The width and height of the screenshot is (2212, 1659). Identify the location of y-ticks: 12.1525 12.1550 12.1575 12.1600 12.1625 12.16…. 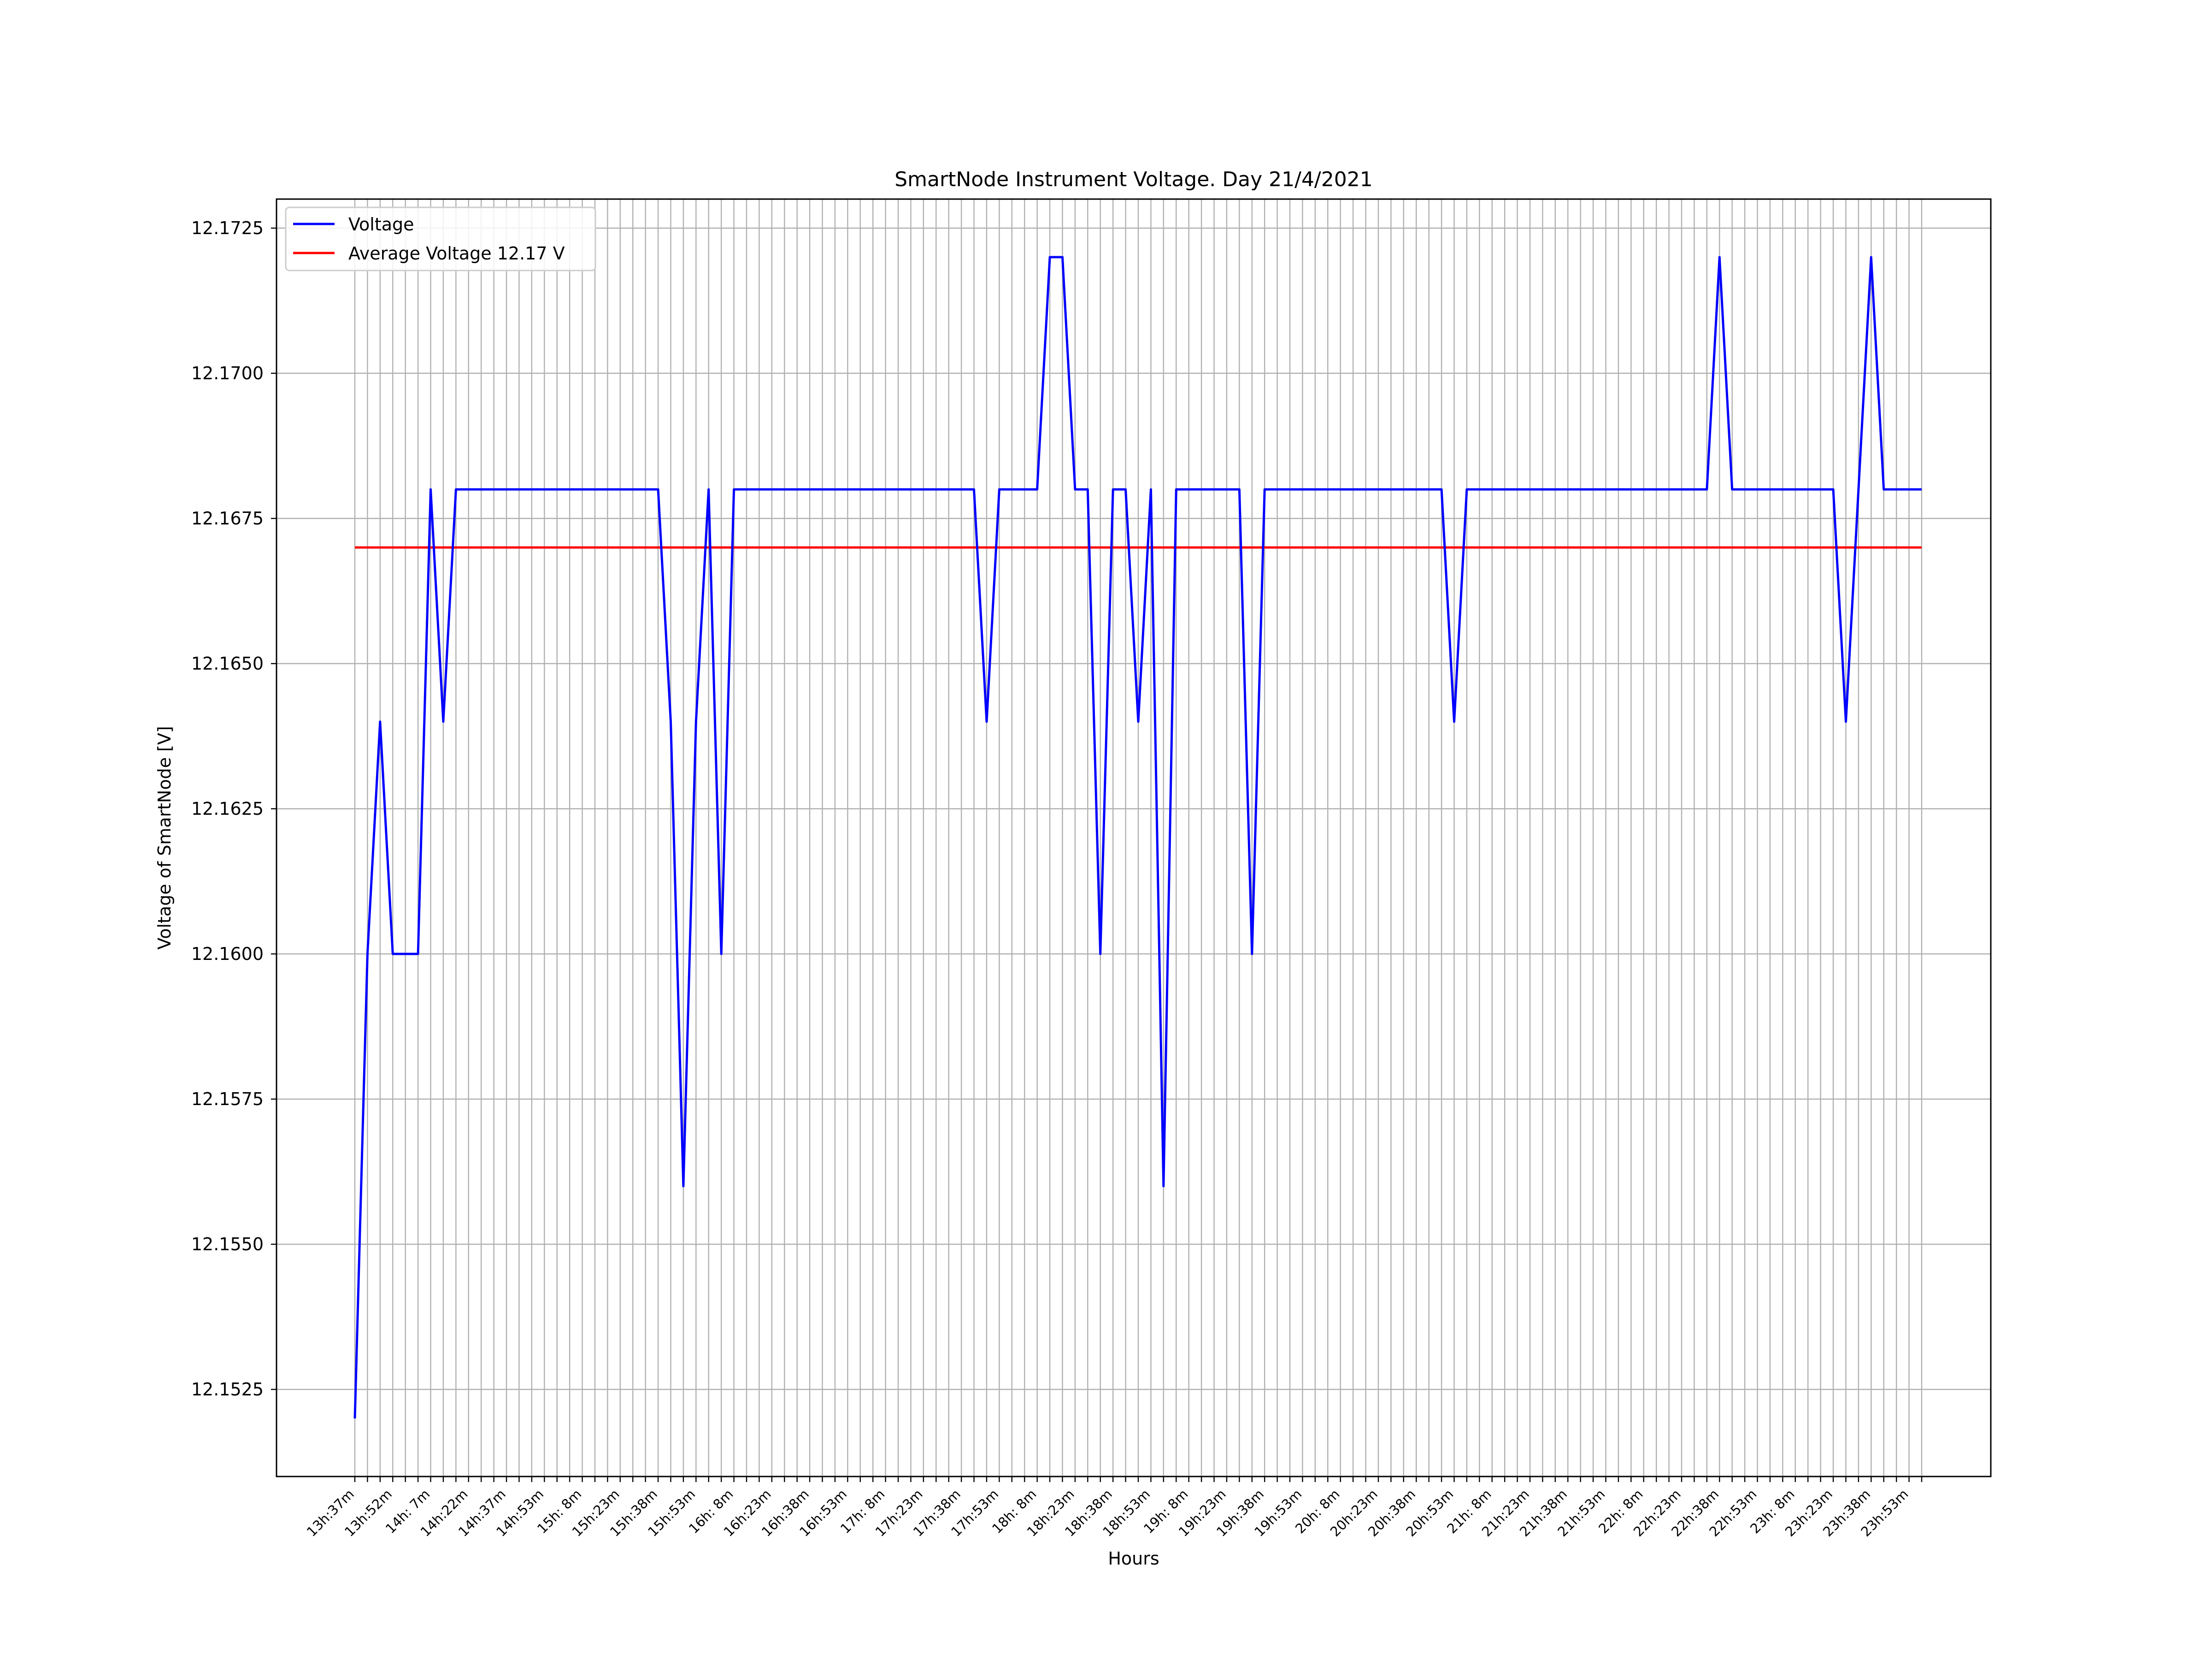
(233, 809).